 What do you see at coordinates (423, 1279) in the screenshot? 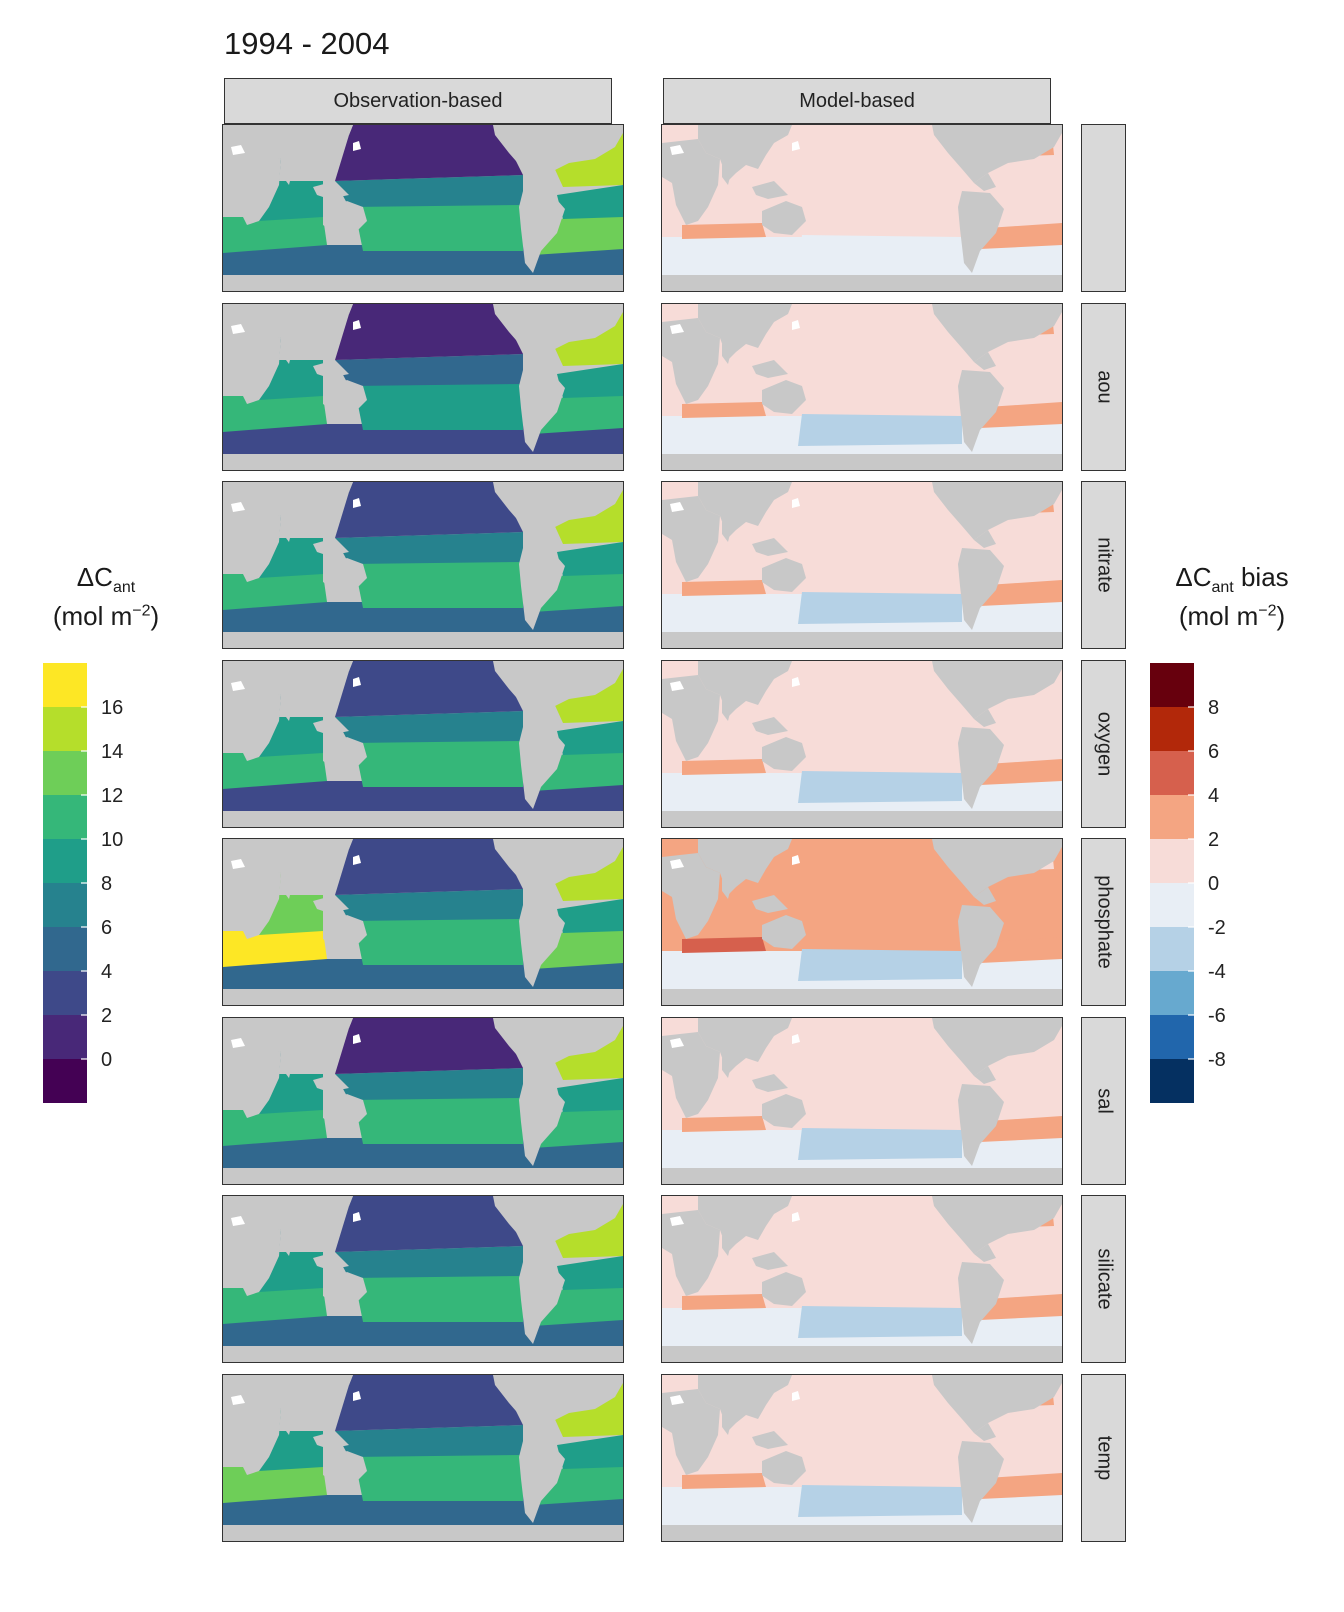
I see `observation-panel-silicate` at bounding box center [423, 1279].